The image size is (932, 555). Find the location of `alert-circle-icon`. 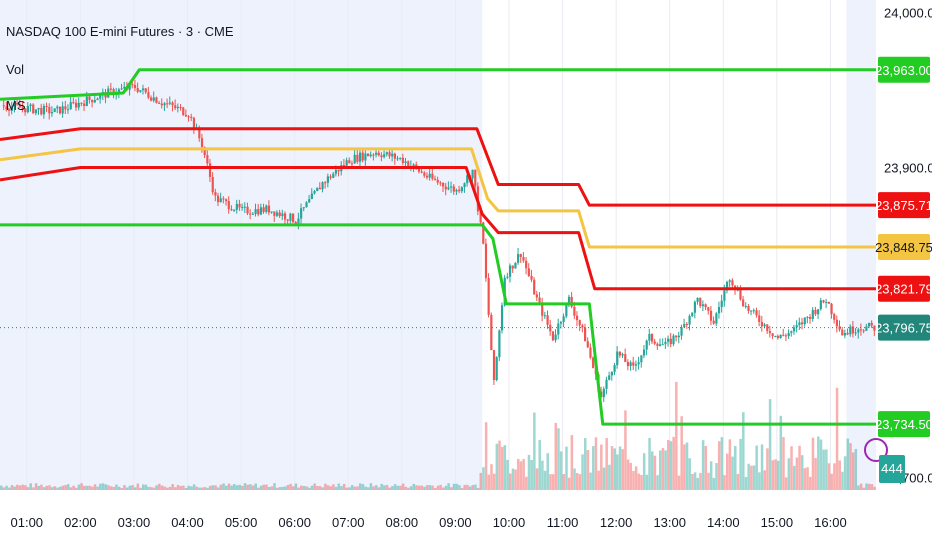

alert-circle-icon is located at coordinates (876, 450).